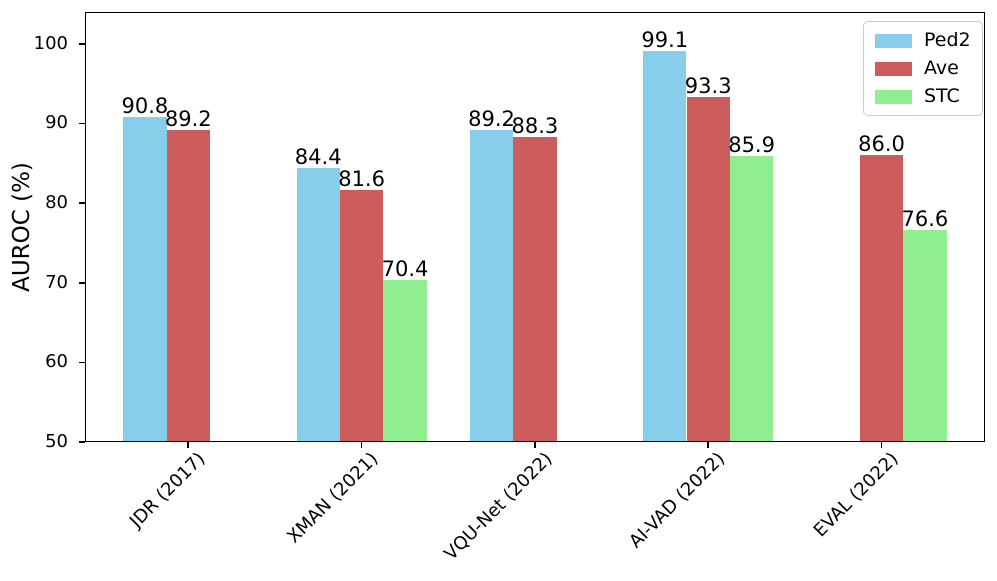 Image resolution: width=997 pixels, height=581 pixels. Describe the element at coordinates (145, 106) in the screenshot. I see `bar-value-label: 90.8` at that location.